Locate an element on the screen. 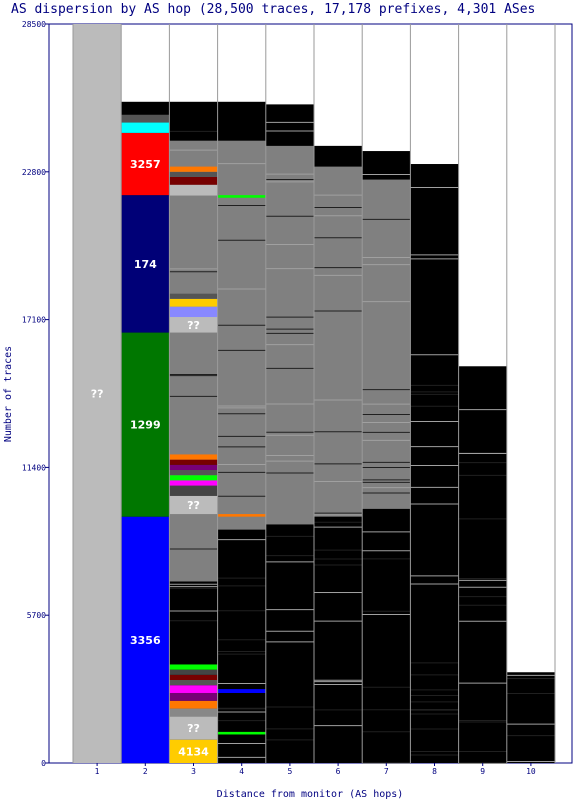  segment-hop-1-?? is located at coordinates (97, 393).